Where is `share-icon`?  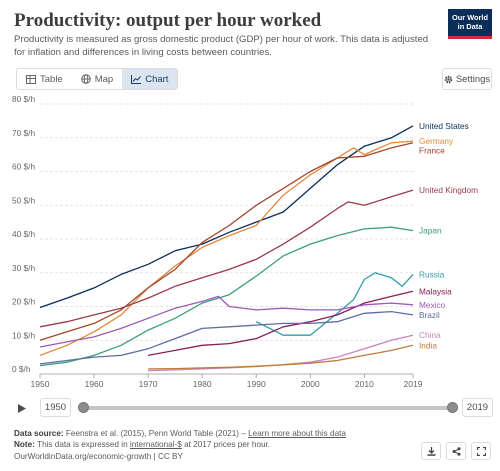
share-icon is located at coordinates (456, 451).